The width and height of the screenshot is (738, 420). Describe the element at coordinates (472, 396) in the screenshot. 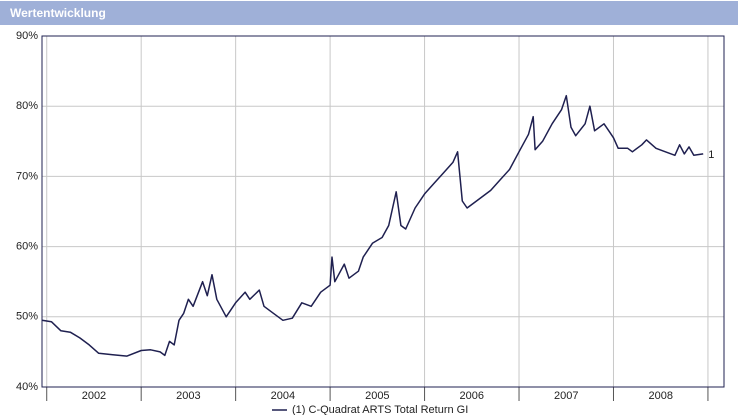

I see `x-tick-label: 2006` at that location.